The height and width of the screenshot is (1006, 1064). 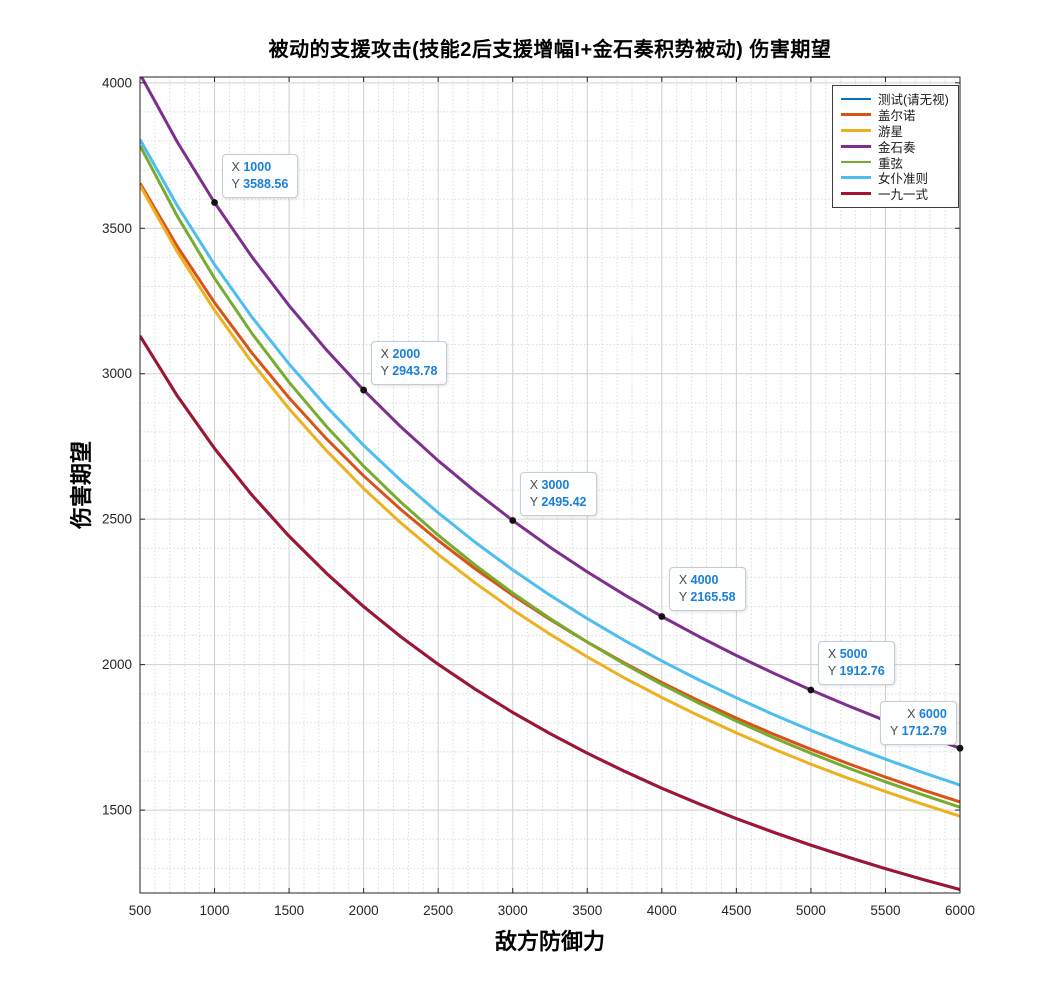 What do you see at coordinates (117, 82) in the screenshot?
I see `y-tick-label: 4000` at bounding box center [117, 82].